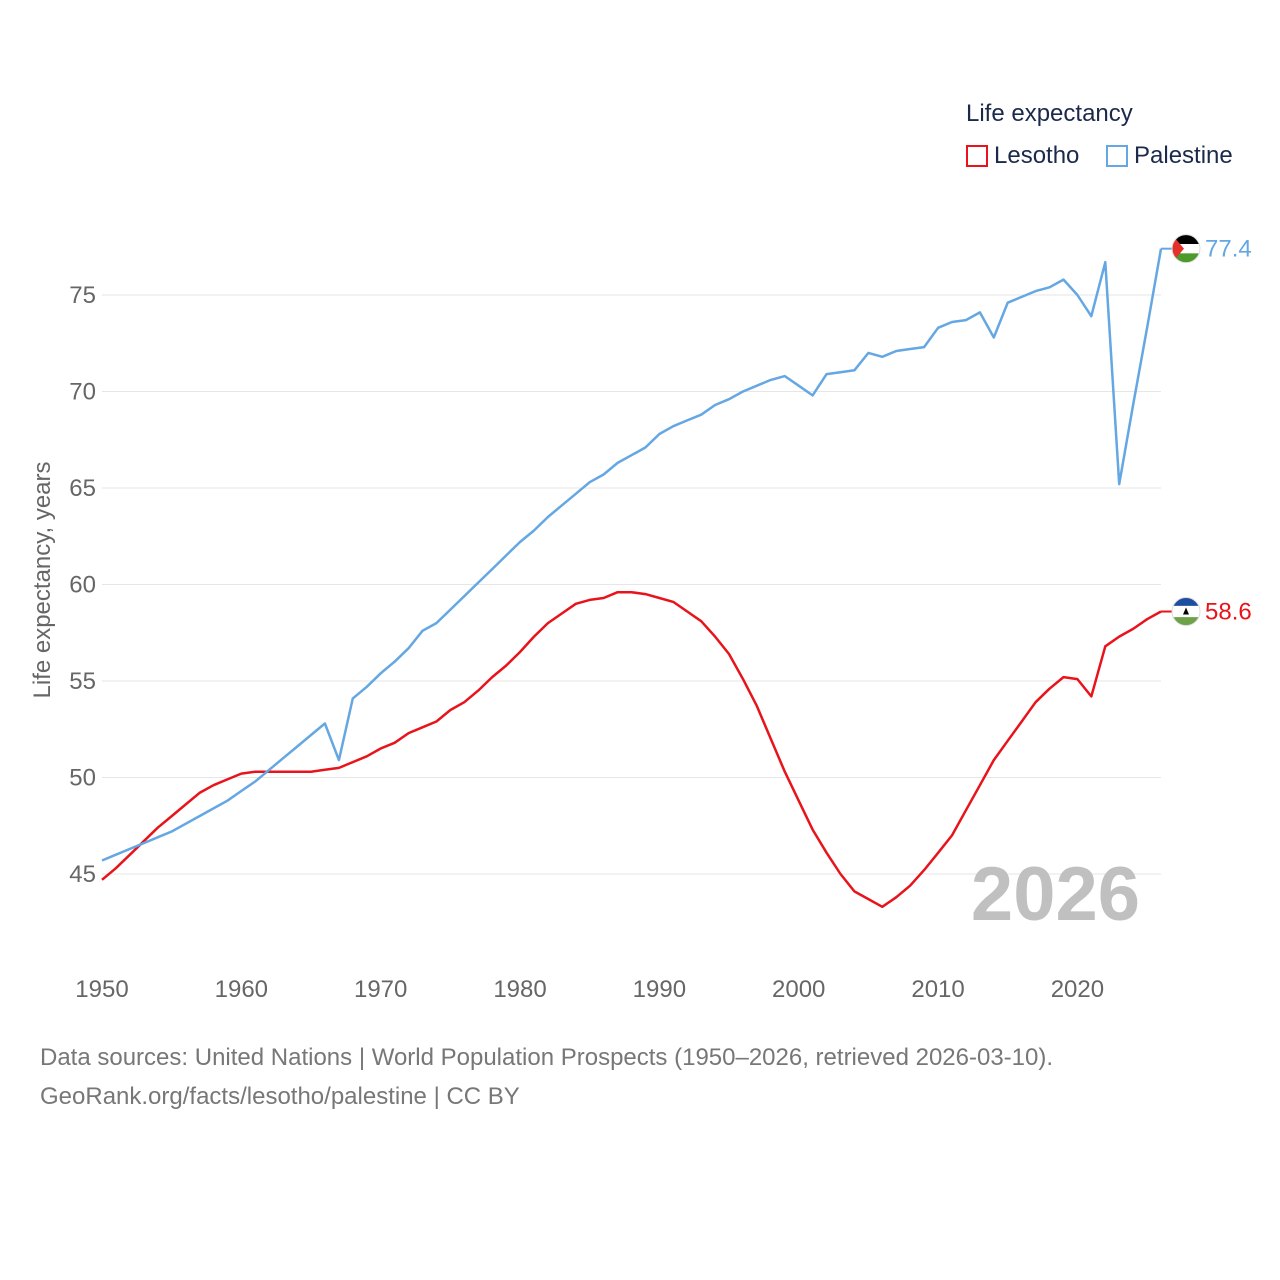  I want to click on y-tick-label: 50, so click(82, 778).